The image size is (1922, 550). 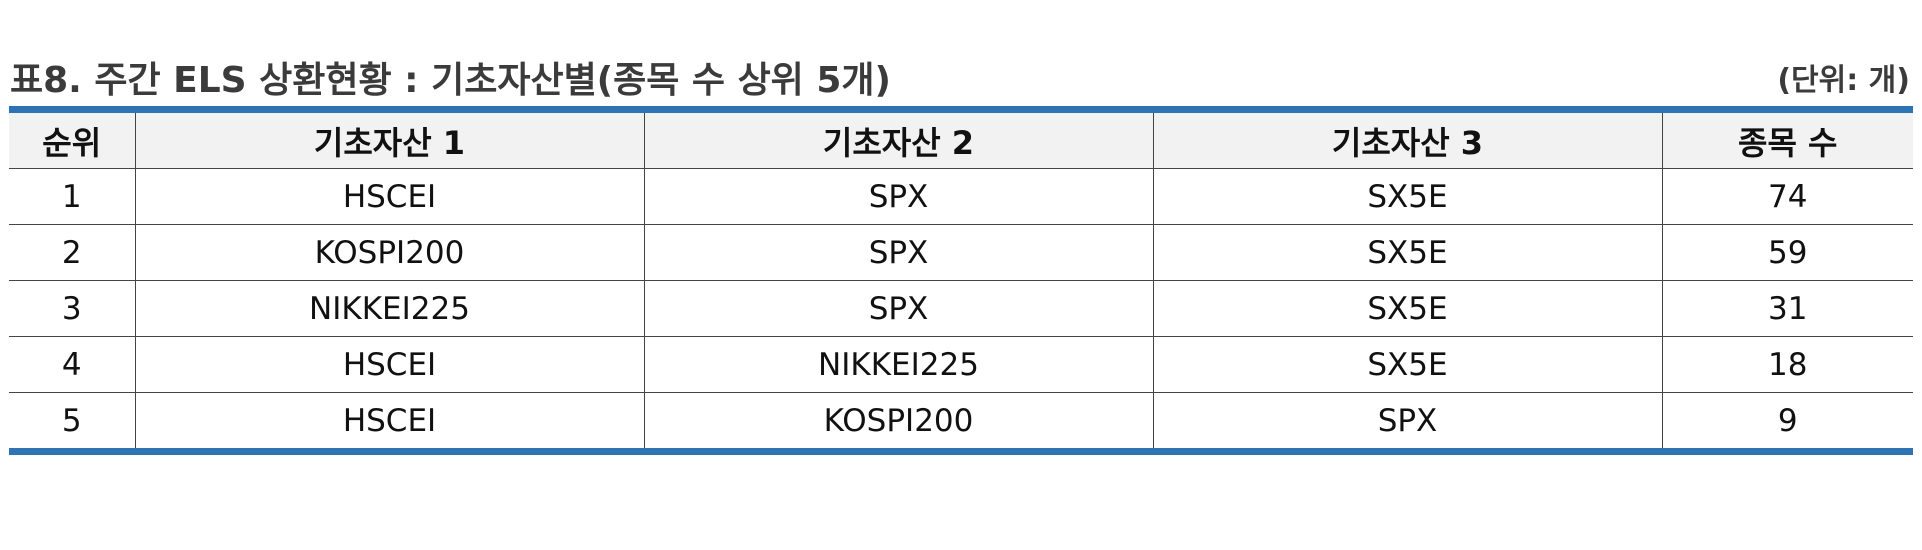 I want to click on cell-count: 9, so click(x=1787, y=422).